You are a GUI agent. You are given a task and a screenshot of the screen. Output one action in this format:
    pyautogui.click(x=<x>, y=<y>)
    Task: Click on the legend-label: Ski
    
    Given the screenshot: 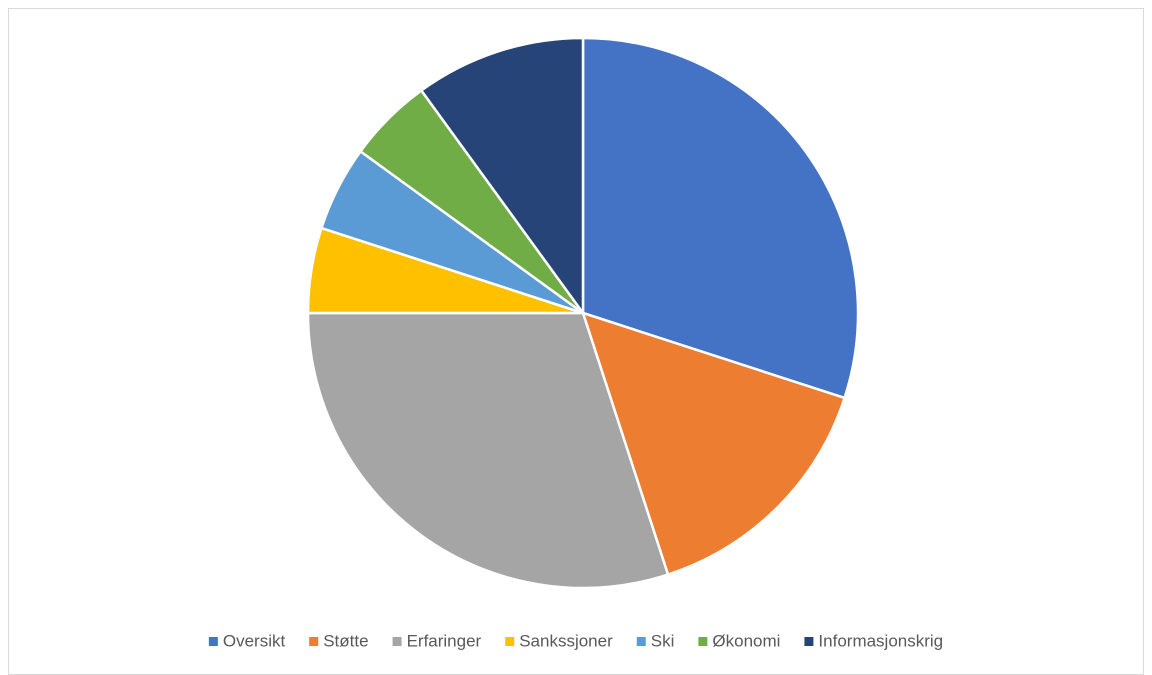 What is the action you would take?
    pyautogui.click(x=663, y=640)
    